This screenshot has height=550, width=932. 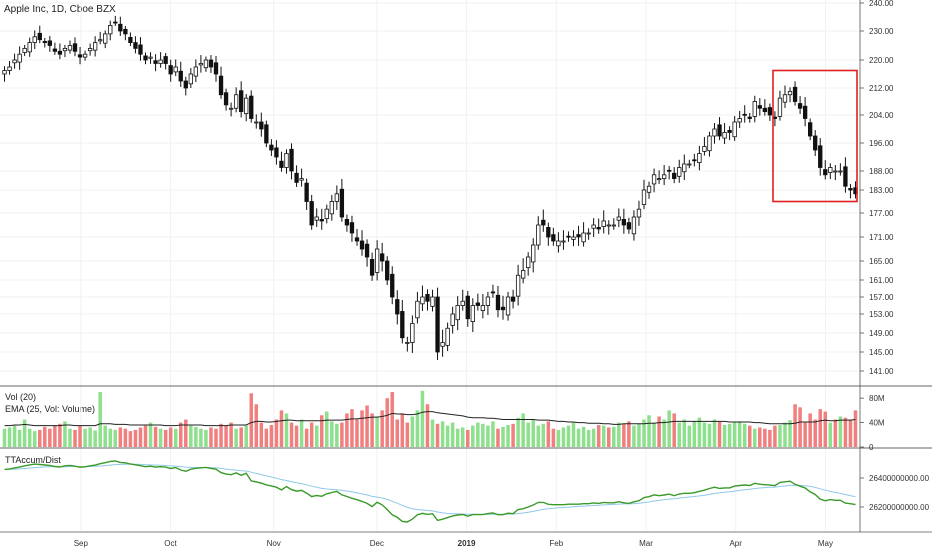 What do you see at coordinates (430, 418) in the screenshot?
I see `volume-bars` at bounding box center [430, 418].